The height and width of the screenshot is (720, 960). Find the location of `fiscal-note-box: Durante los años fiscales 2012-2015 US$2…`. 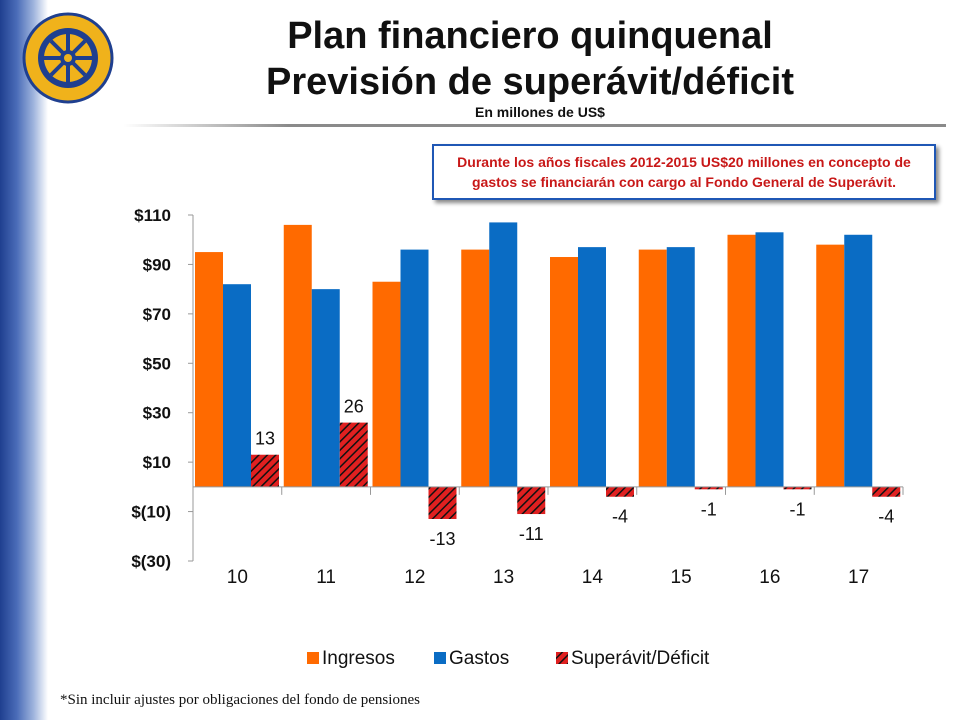

fiscal-note-box: Durante los años fiscales 2012-2015 US$2… is located at coordinates (684, 172).